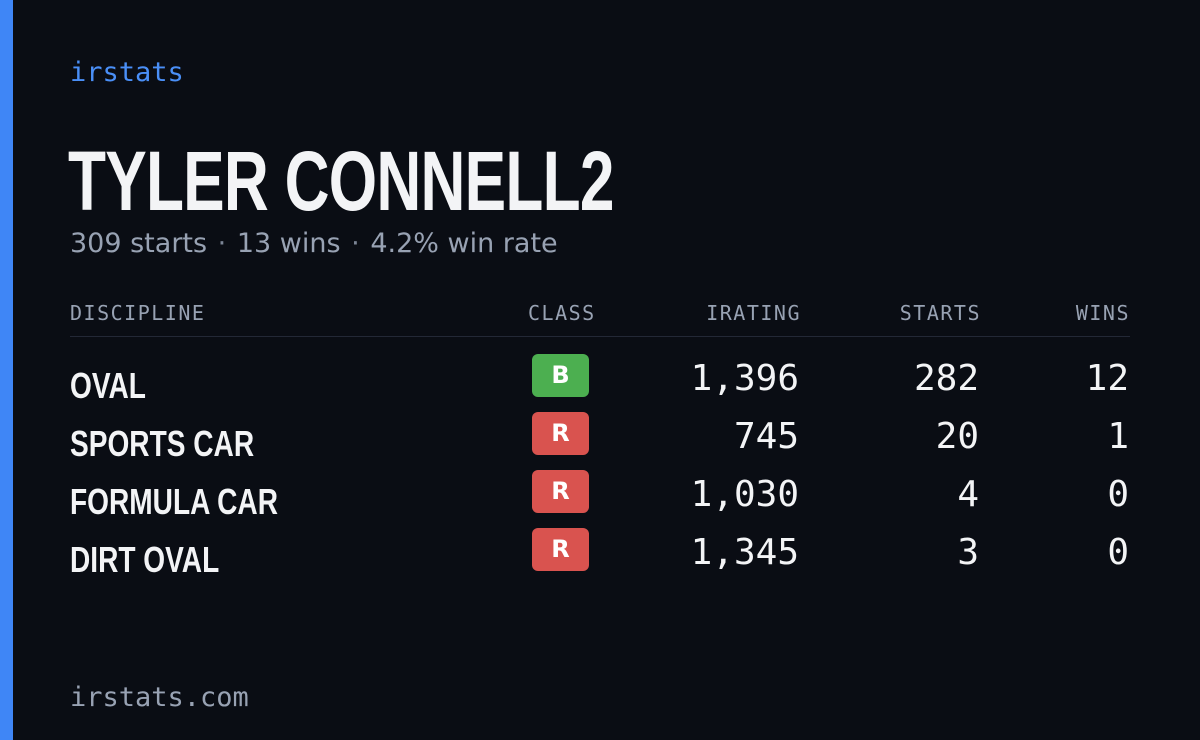  What do you see at coordinates (744, 494) in the screenshot?
I see `irating-value: 1,030` at bounding box center [744, 494].